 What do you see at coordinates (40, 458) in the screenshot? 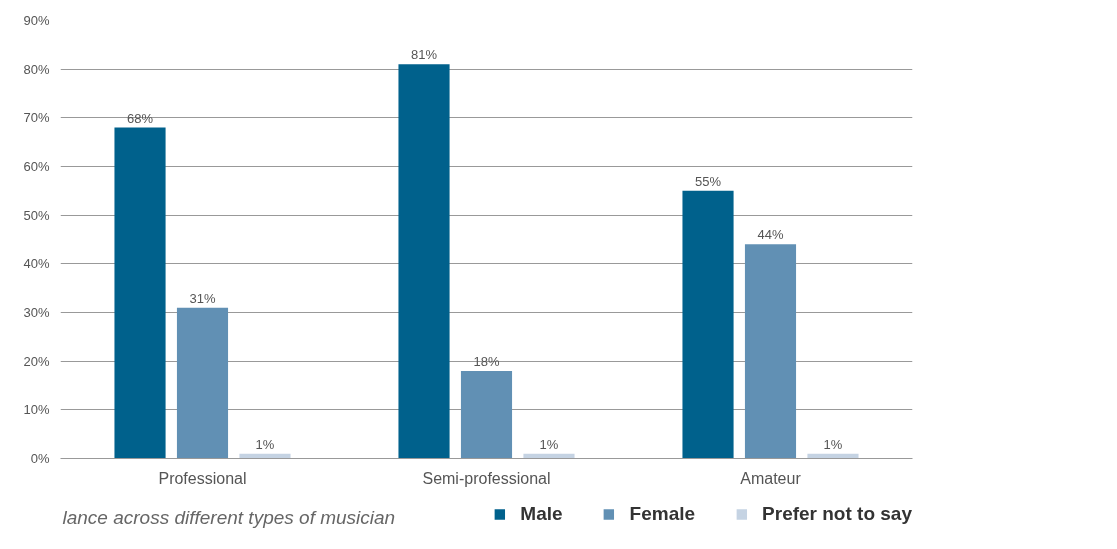
I see `y-tick-label: 0%` at bounding box center [40, 458].